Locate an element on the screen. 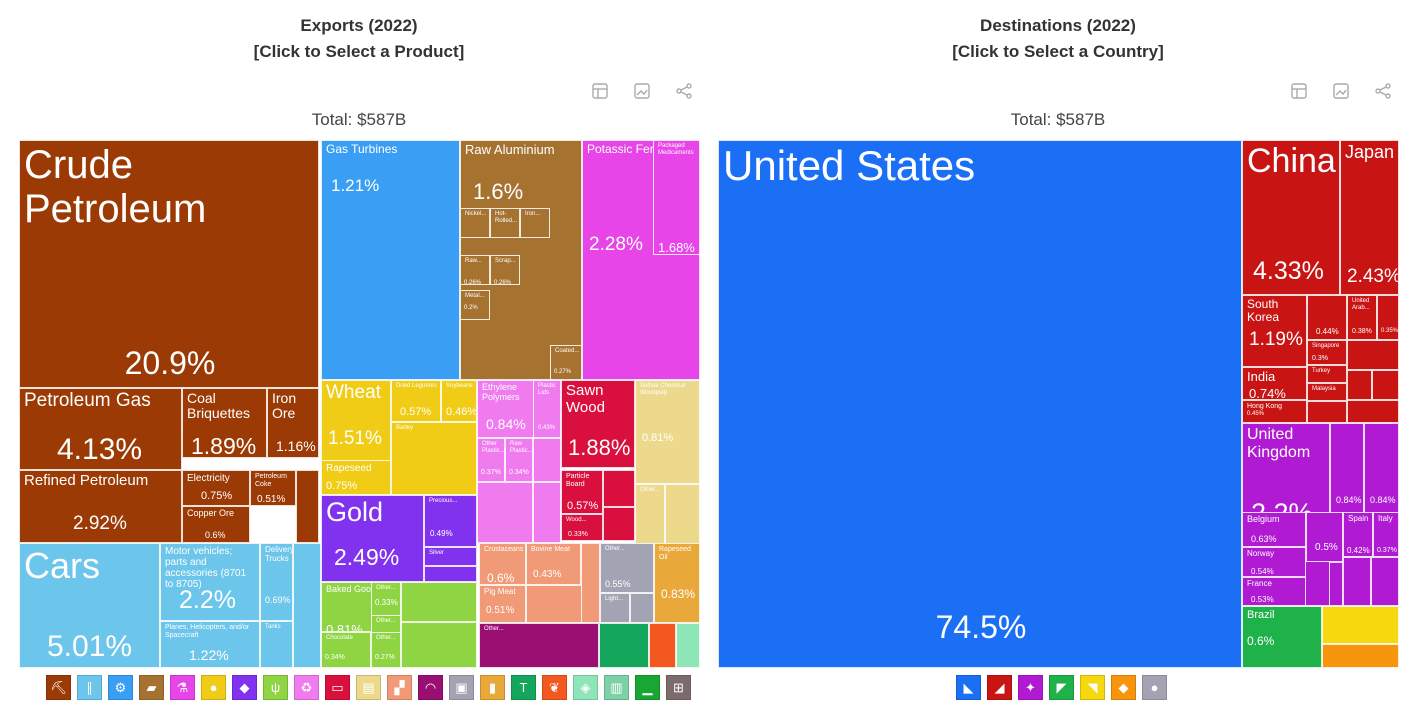 Image resolution: width=1410 pixels, height=715 pixels. treemap-tile: Petroleum Gas 4.13% is located at coordinates (100, 429).